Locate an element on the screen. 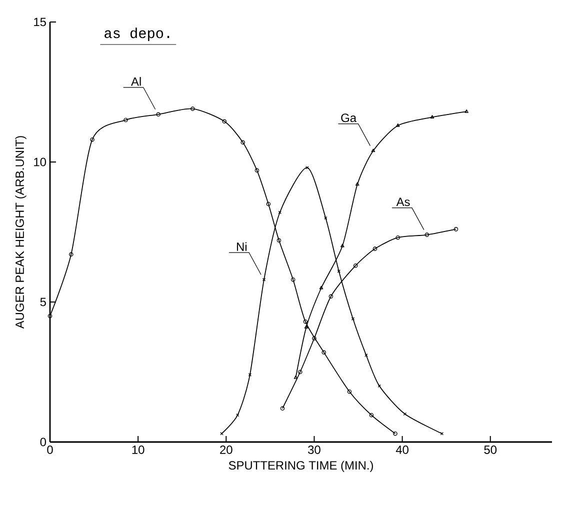 The image size is (565, 520). y-axis-title: AUGER PEAK HEIGHT (ARB.UNIT) is located at coordinates (20, 232).